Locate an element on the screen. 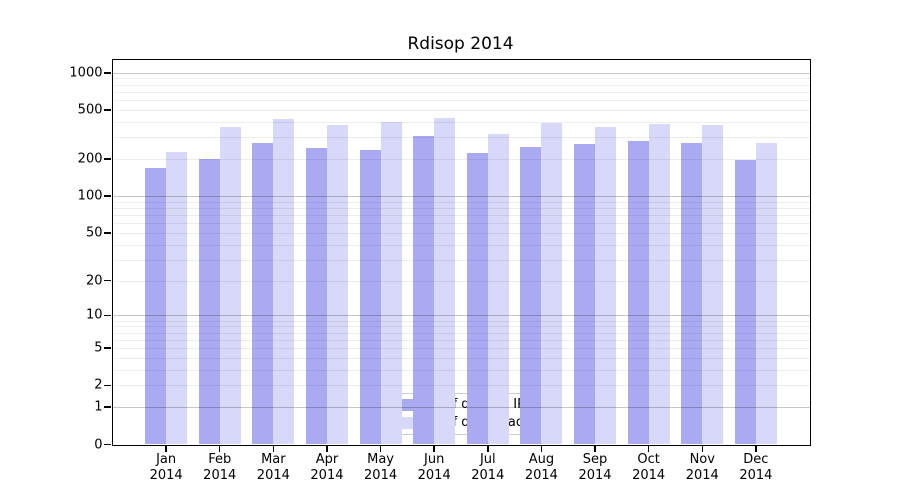 Image resolution: width=900 pixels, height=500 pixels. x-tick-label-jan-2014: Jan 2014 is located at coordinates (166, 468).